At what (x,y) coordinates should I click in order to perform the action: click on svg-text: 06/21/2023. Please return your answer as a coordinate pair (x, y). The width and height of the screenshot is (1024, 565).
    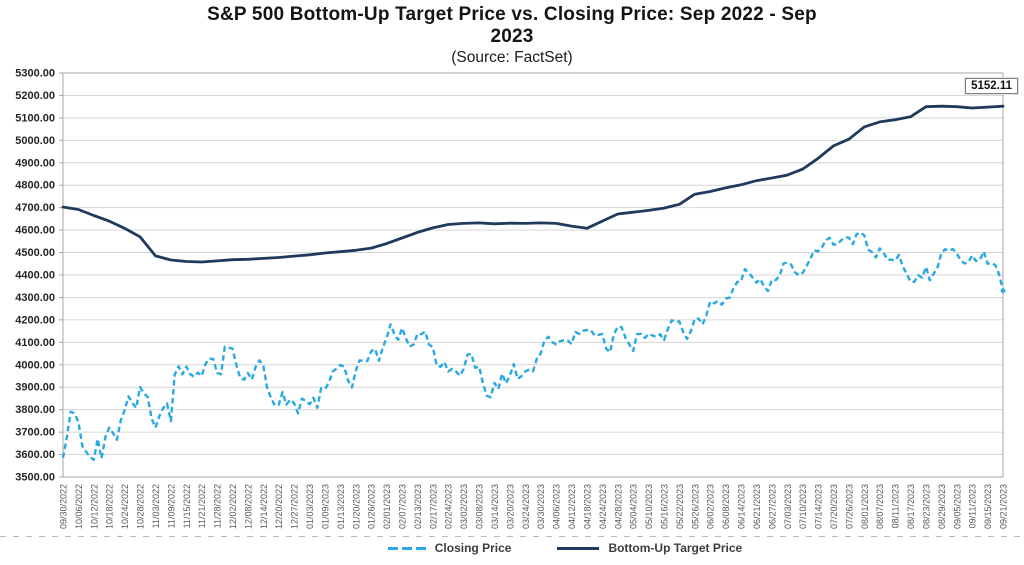
    Looking at the image, I should click on (757, 506).